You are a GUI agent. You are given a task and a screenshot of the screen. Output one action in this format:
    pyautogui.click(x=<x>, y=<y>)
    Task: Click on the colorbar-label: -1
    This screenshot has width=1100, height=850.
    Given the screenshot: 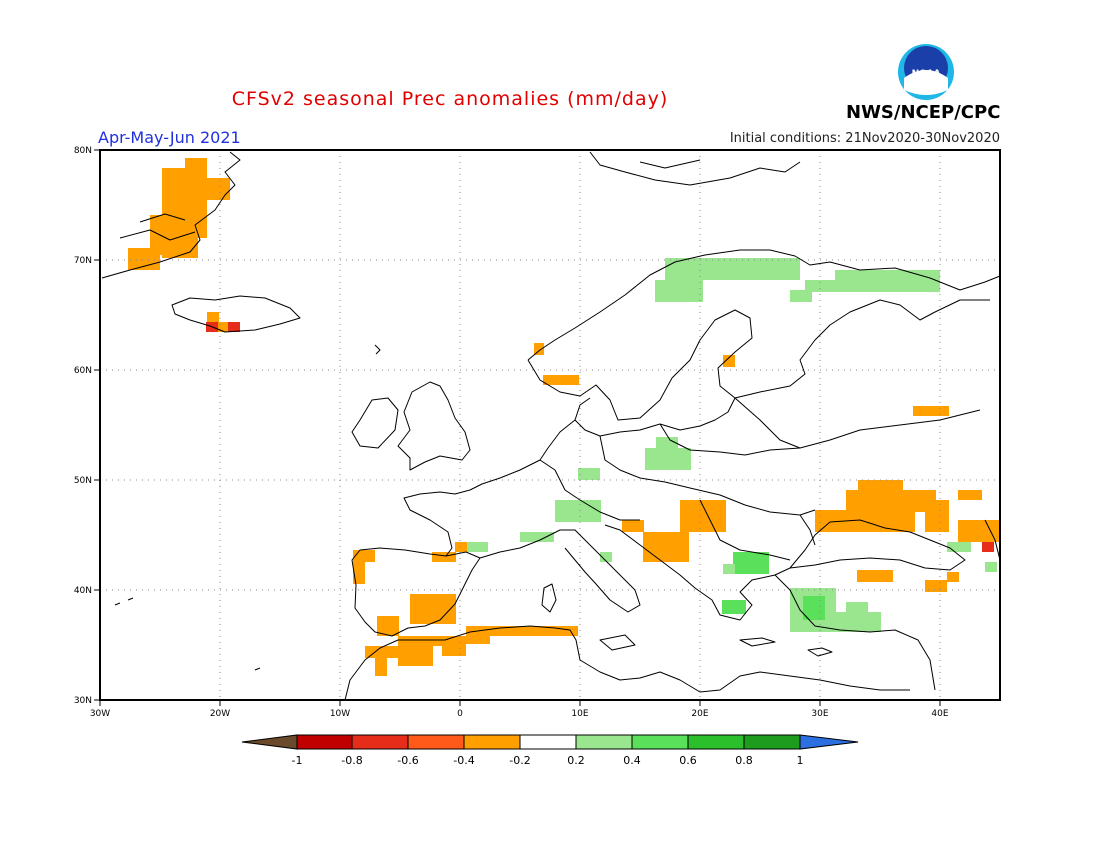 What is the action you would take?
    pyautogui.click(x=297, y=760)
    